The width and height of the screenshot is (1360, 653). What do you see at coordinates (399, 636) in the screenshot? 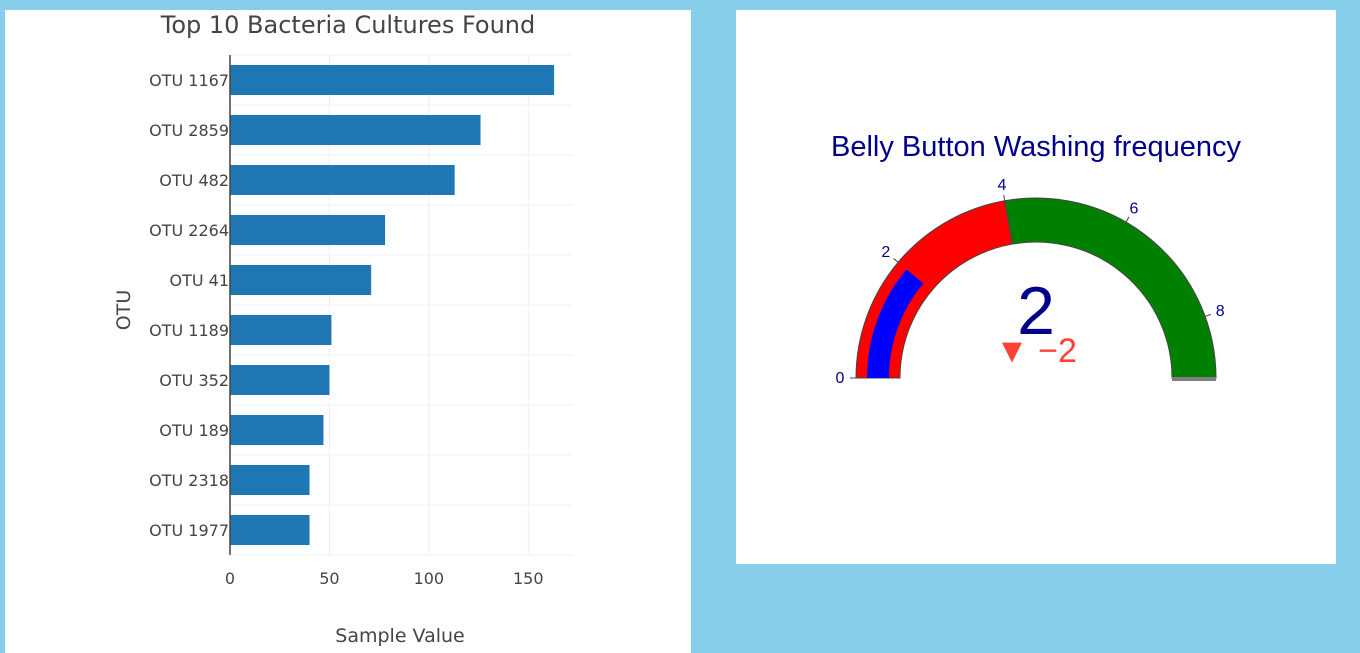
I see `x-axis-title: Sample Value` at bounding box center [399, 636].